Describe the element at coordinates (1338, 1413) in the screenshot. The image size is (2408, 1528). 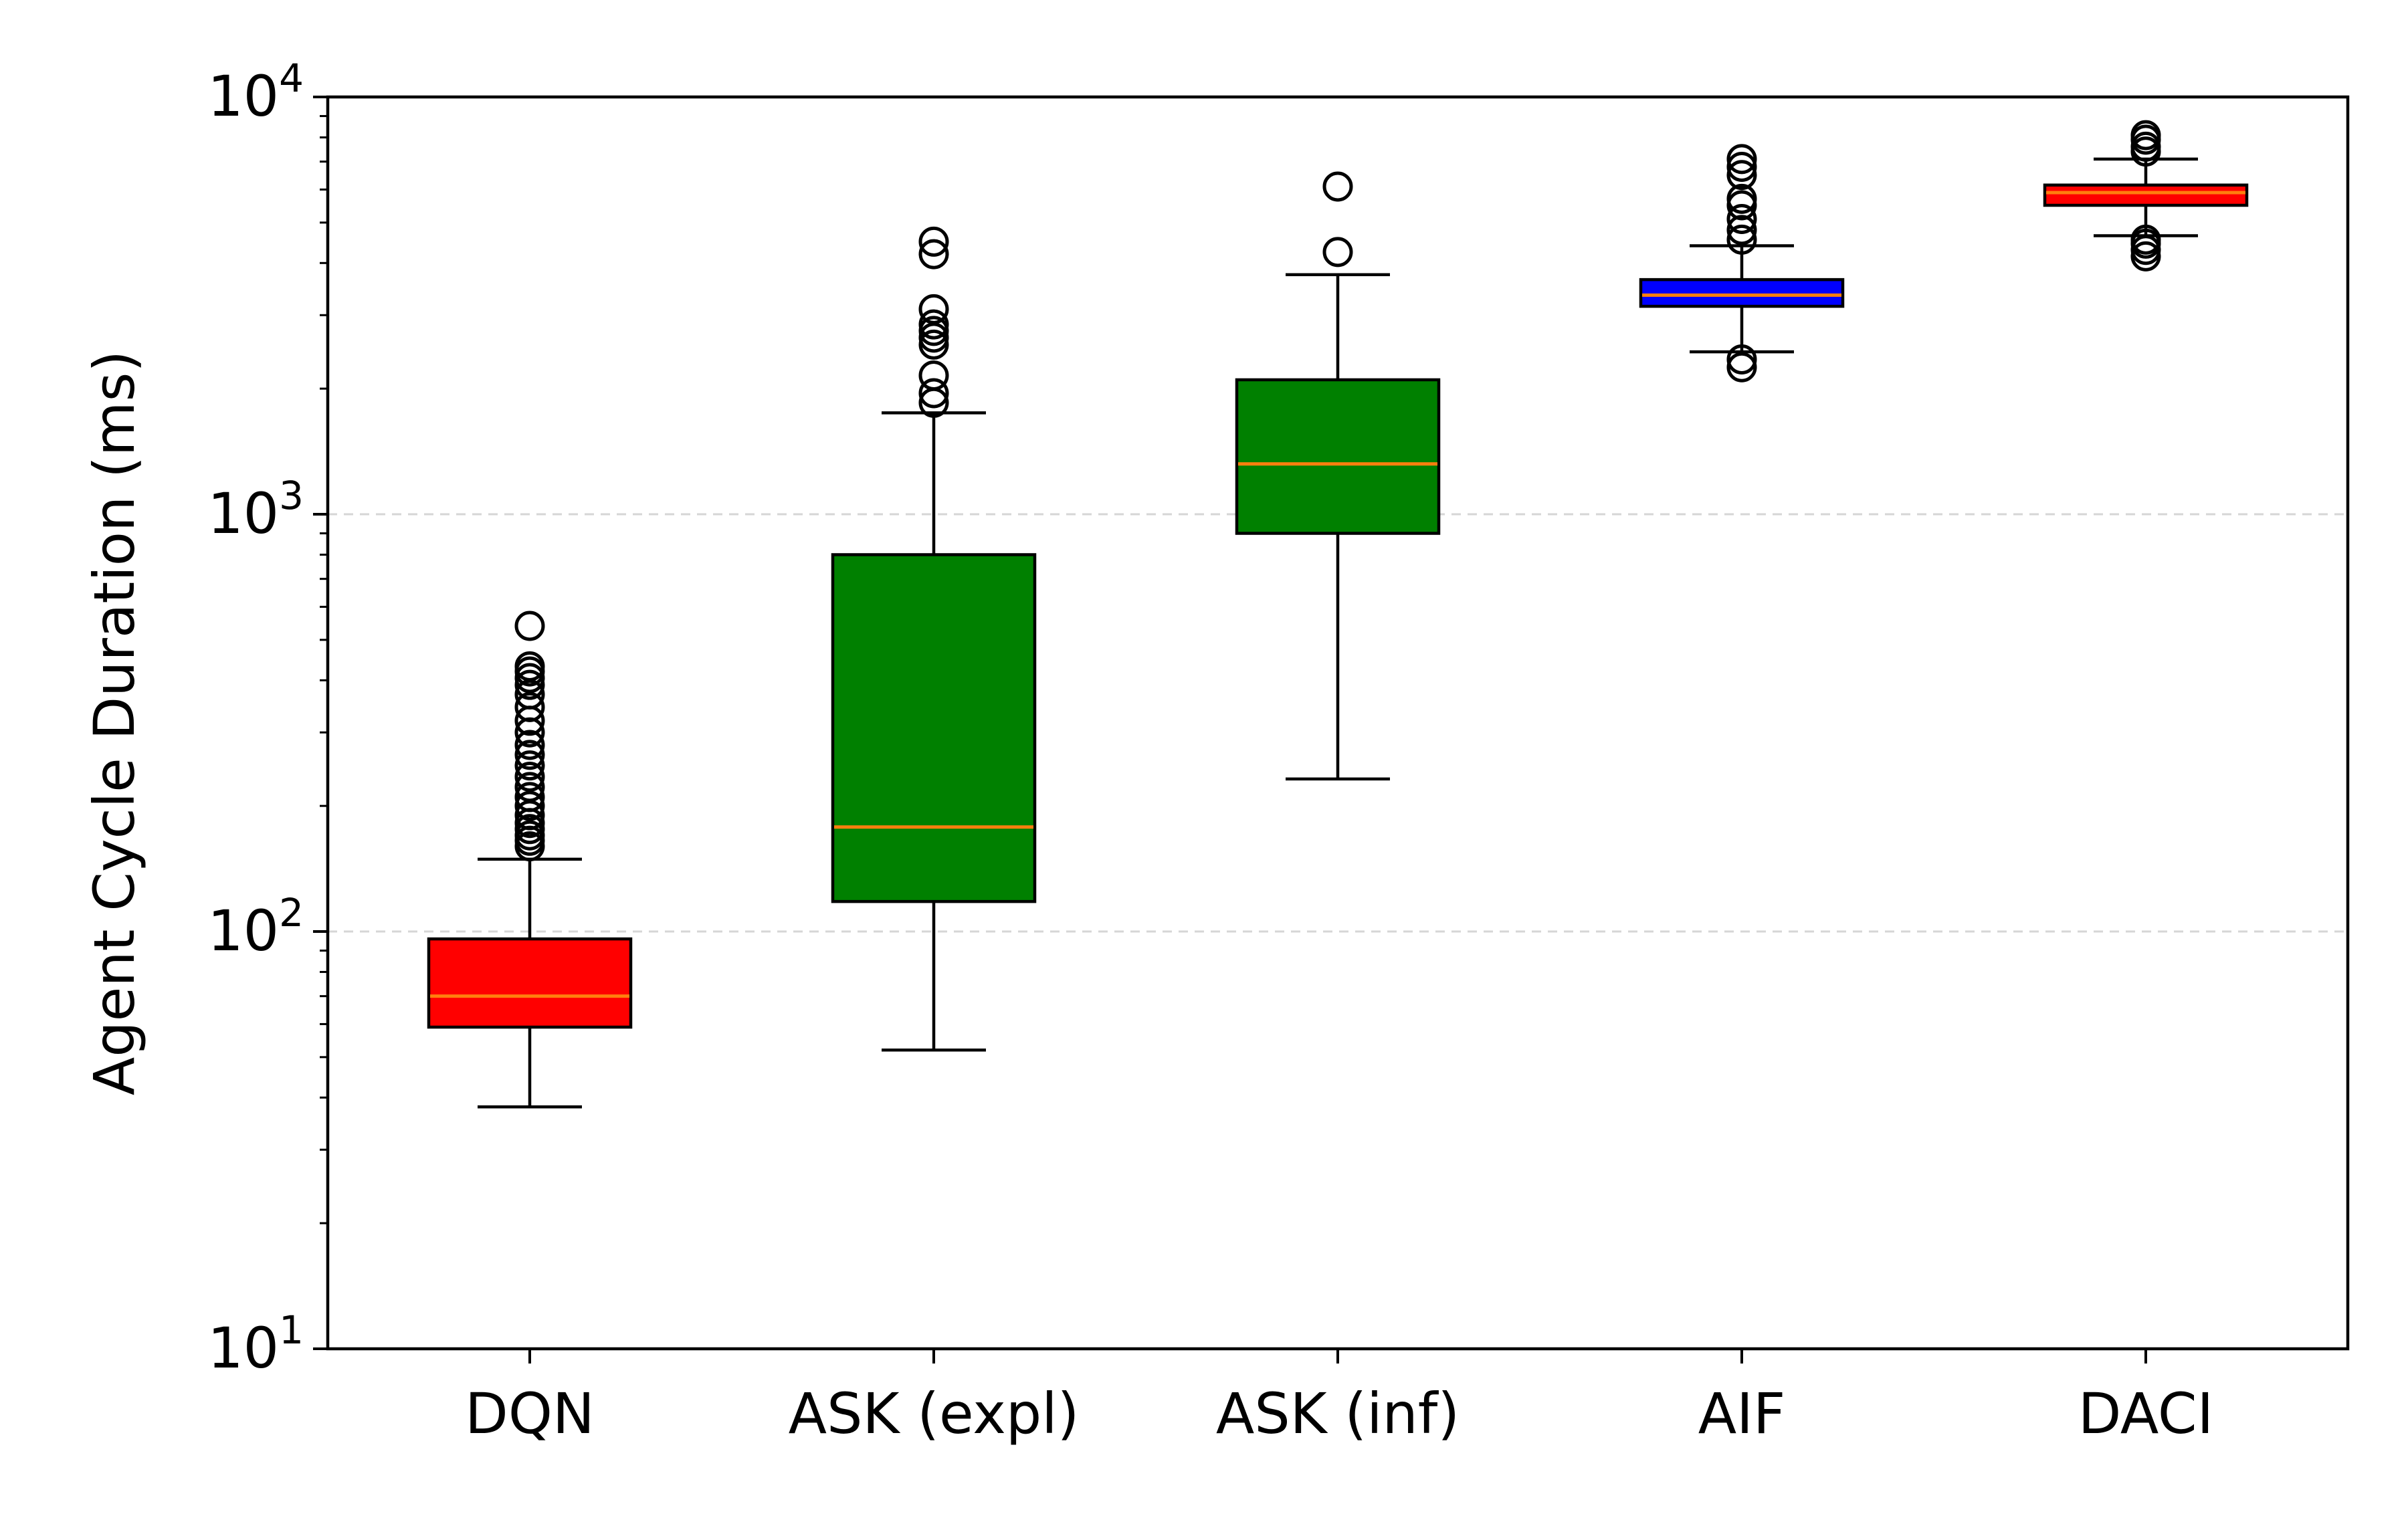
I see `x-tick-label-ask-inf: ASK (inf)` at that location.